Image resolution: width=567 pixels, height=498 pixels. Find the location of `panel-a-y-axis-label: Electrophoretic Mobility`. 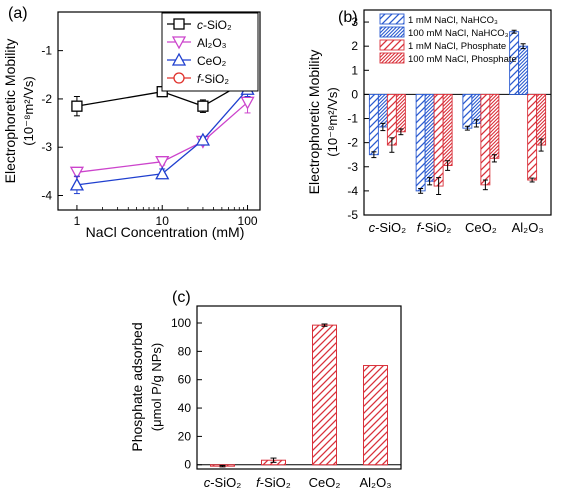

panel-a-y-axis-label: Electrophoretic Mobility is located at coordinates (10, 111).